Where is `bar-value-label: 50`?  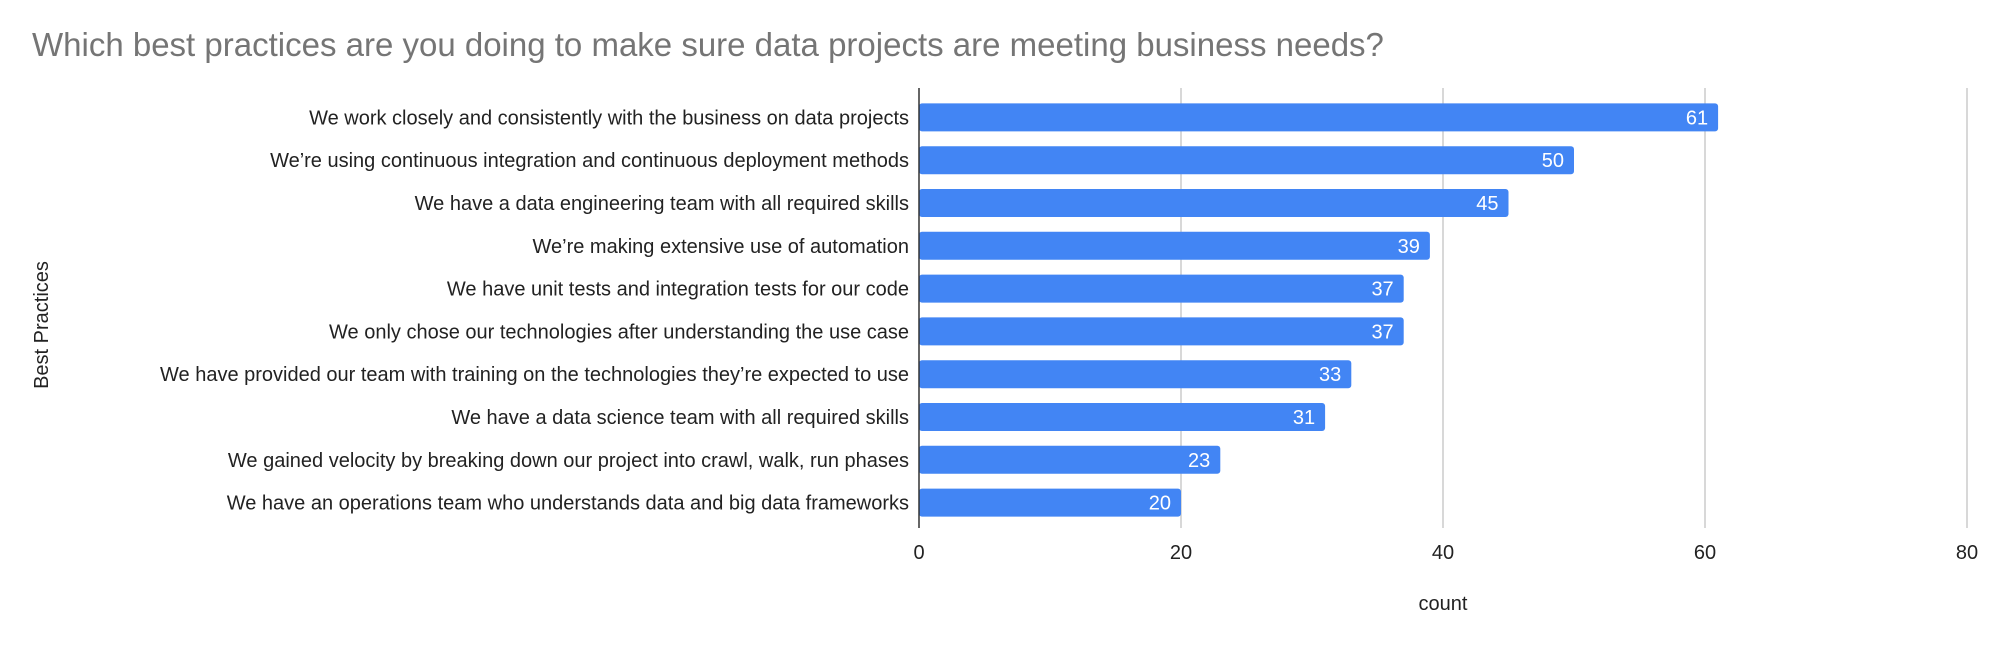
bar-value-label: 50 is located at coordinates (1553, 161).